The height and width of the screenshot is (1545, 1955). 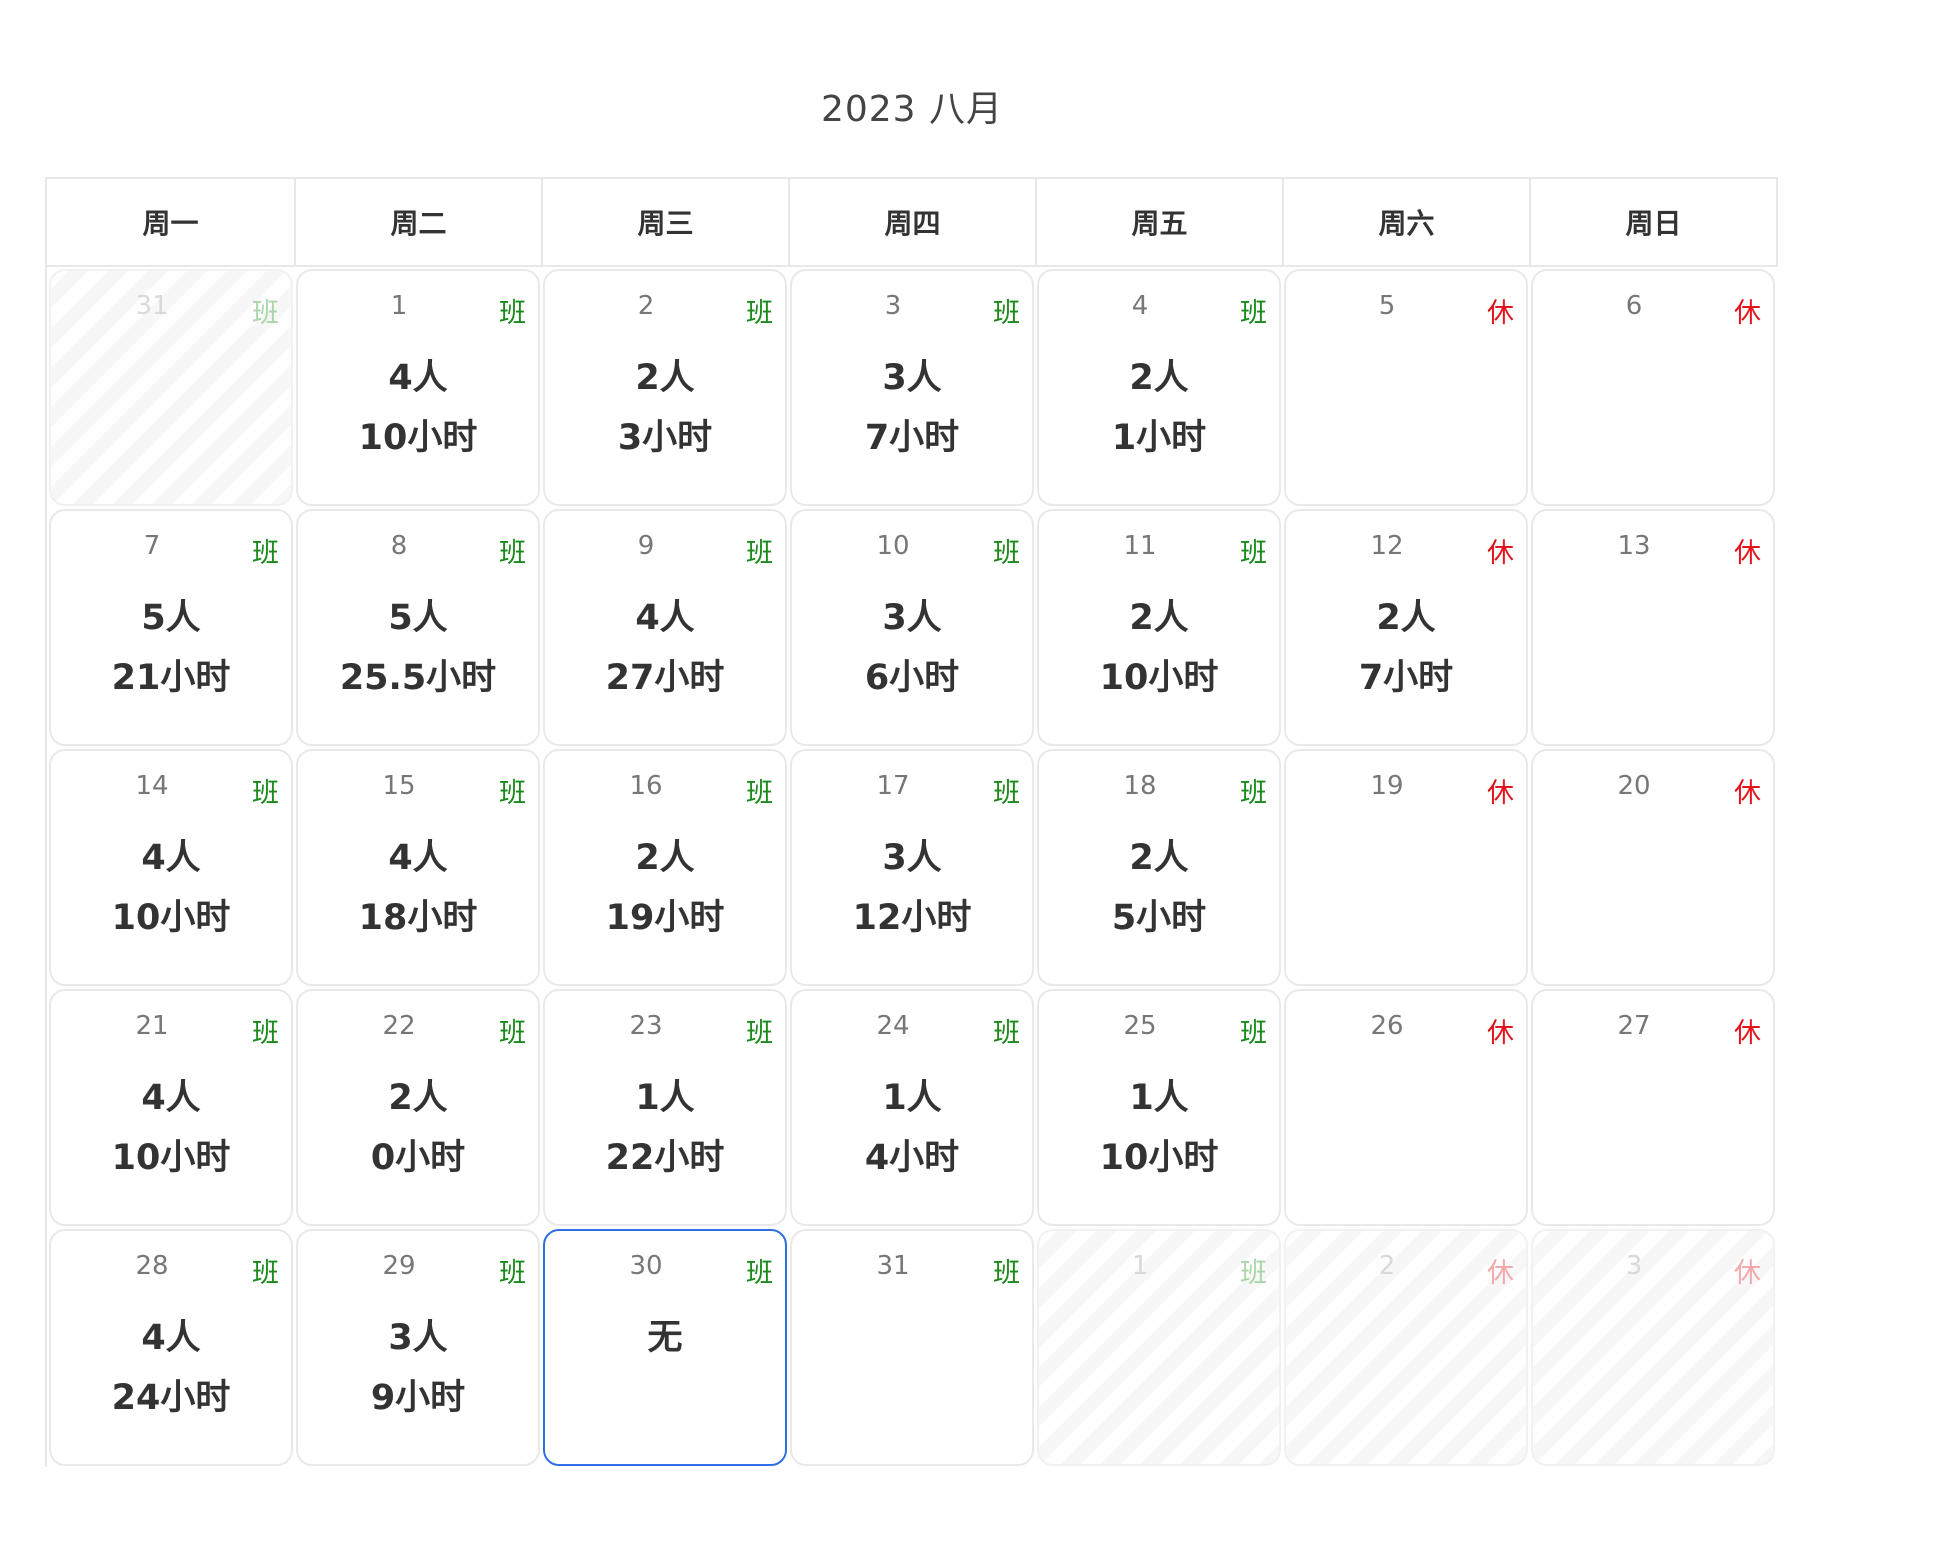 I want to click on day-number: 5, so click(x=1387, y=306).